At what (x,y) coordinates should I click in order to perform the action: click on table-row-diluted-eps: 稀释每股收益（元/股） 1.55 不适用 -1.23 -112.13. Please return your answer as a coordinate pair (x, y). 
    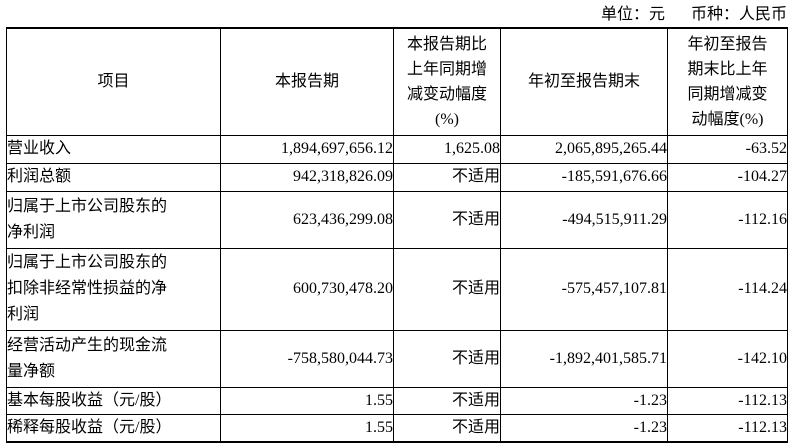
    Looking at the image, I should click on (397, 427).